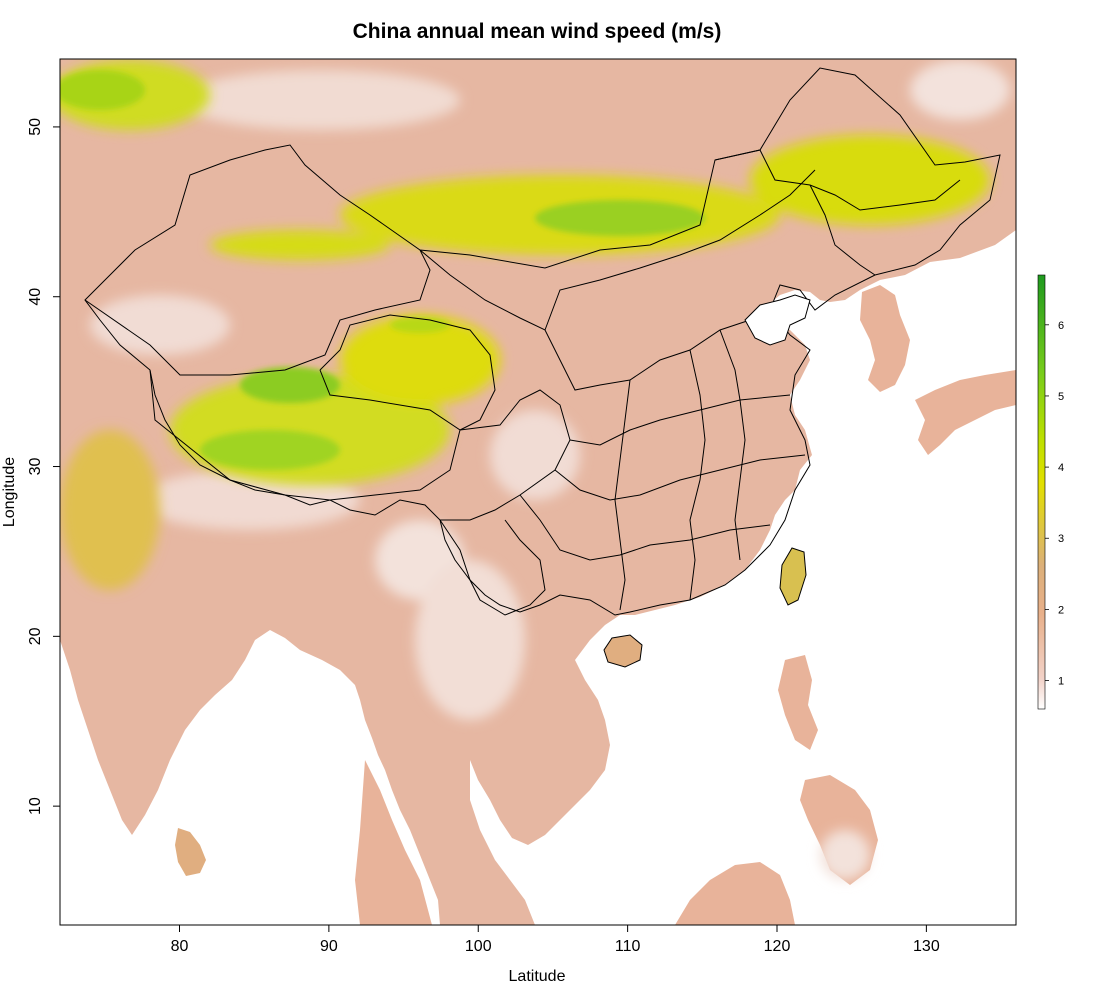  What do you see at coordinates (1061, 682) in the screenshot?
I see `colorbar-tick-label: 1` at bounding box center [1061, 682].